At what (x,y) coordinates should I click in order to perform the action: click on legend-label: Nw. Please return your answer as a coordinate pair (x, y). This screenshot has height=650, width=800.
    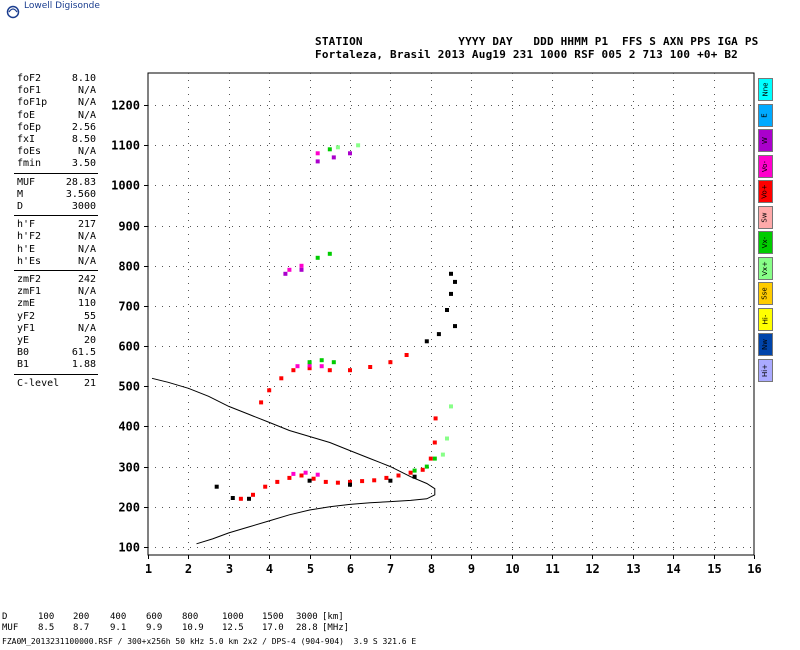
    Looking at the image, I should click on (765, 344).